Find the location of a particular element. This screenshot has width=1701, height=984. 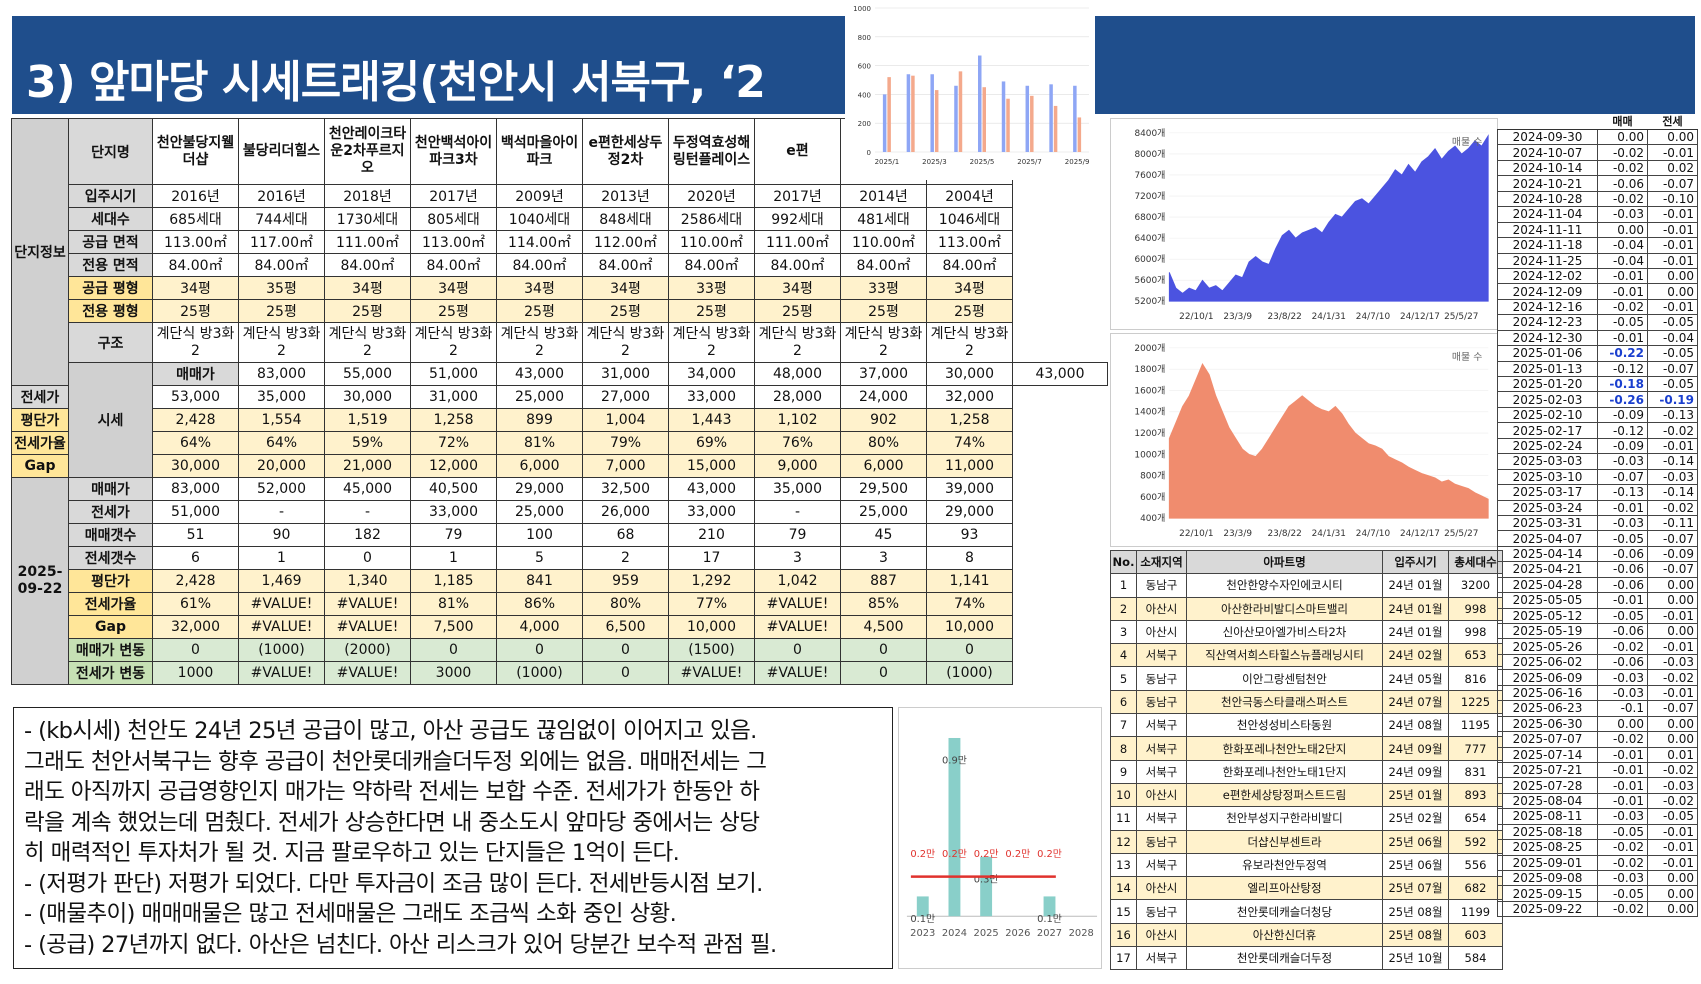

table-row: 11 서북구 천안부성지구한라비발디 25년 02월 654 is located at coordinates (1306, 818).